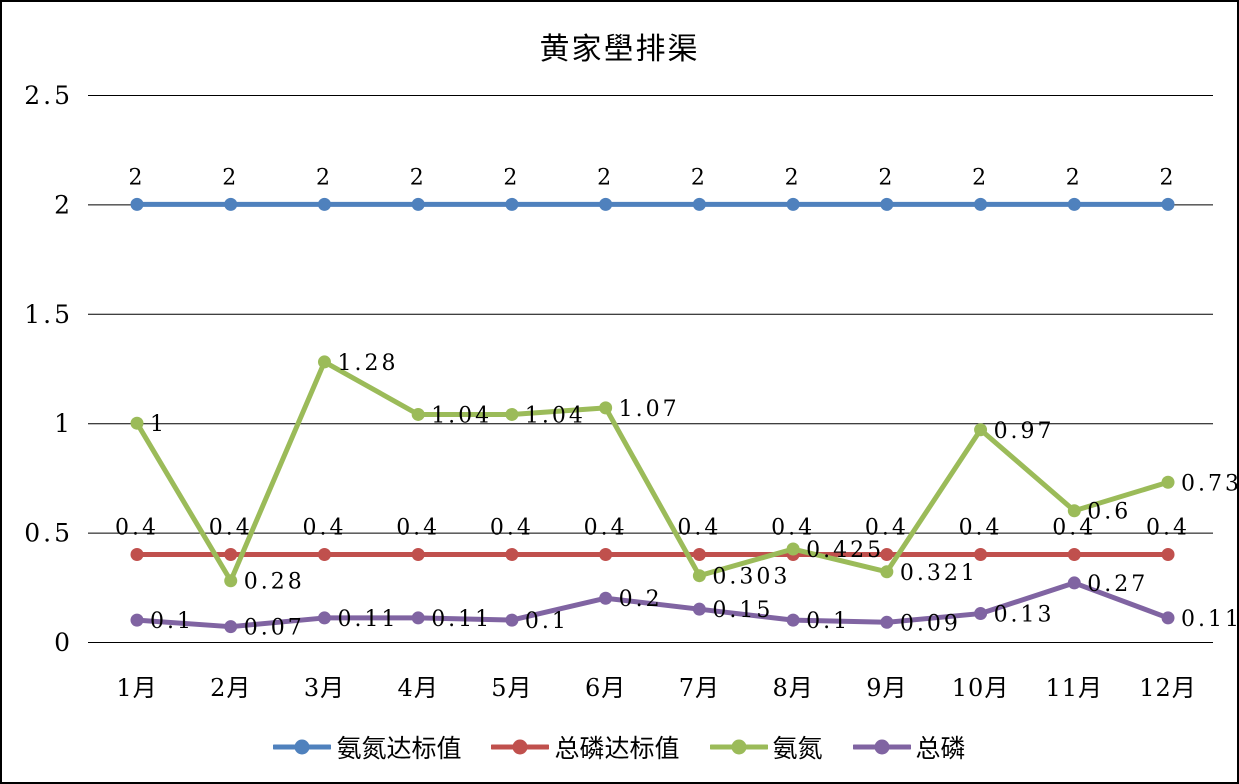 The height and width of the screenshot is (784, 1239). Describe the element at coordinates (274, 628) in the screenshot. I see `data-label: 0.07` at that location.